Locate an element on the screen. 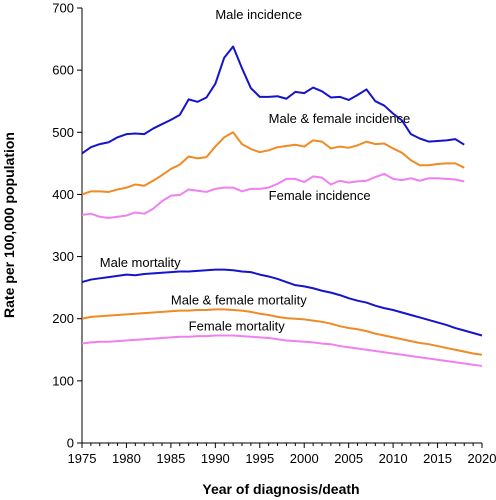 The width and height of the screenshot is (496, 500). y-tick-label: 400 is located at coordinates (63, 194).